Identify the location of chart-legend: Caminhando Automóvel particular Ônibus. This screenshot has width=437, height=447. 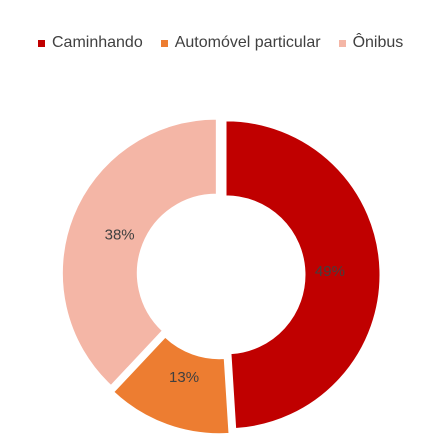
(220, 43).